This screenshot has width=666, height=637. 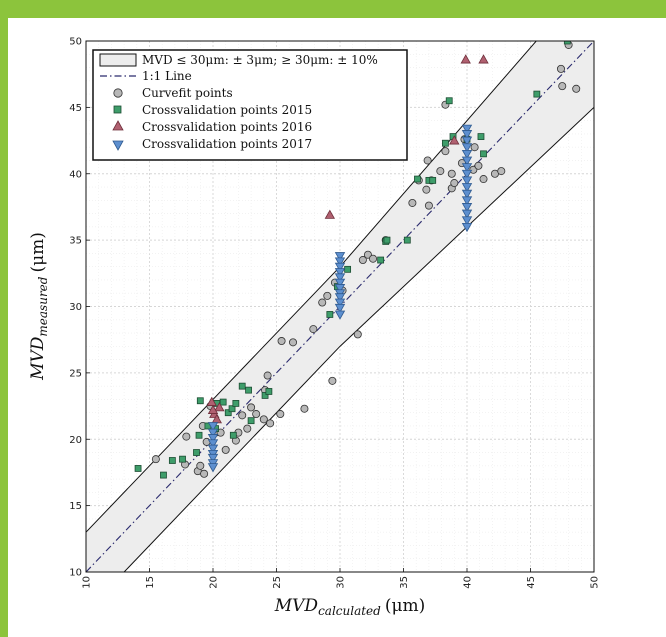 What do you see at coordinates (333, 9) in the screenshot?
I see `green-frame-top` at bounding box center [333, 9].